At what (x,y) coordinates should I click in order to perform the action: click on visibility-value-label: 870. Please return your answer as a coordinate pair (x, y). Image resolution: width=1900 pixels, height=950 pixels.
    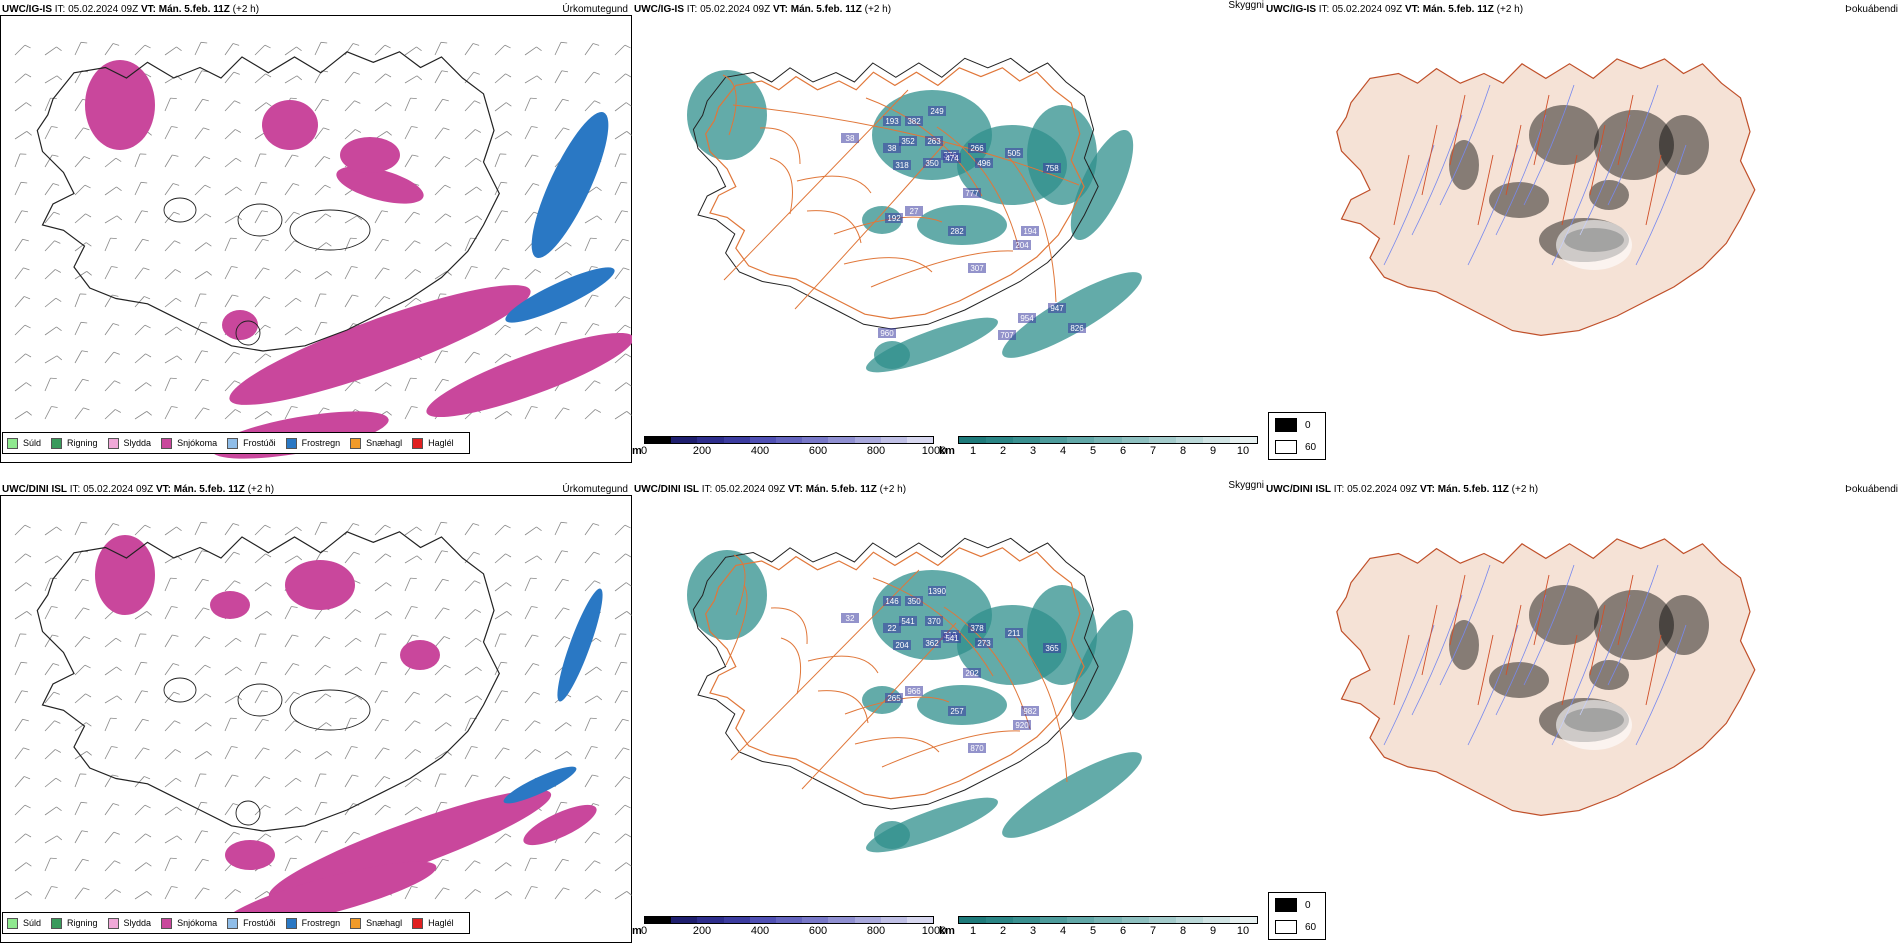
    Looking at the image, I should click on (977, 748).